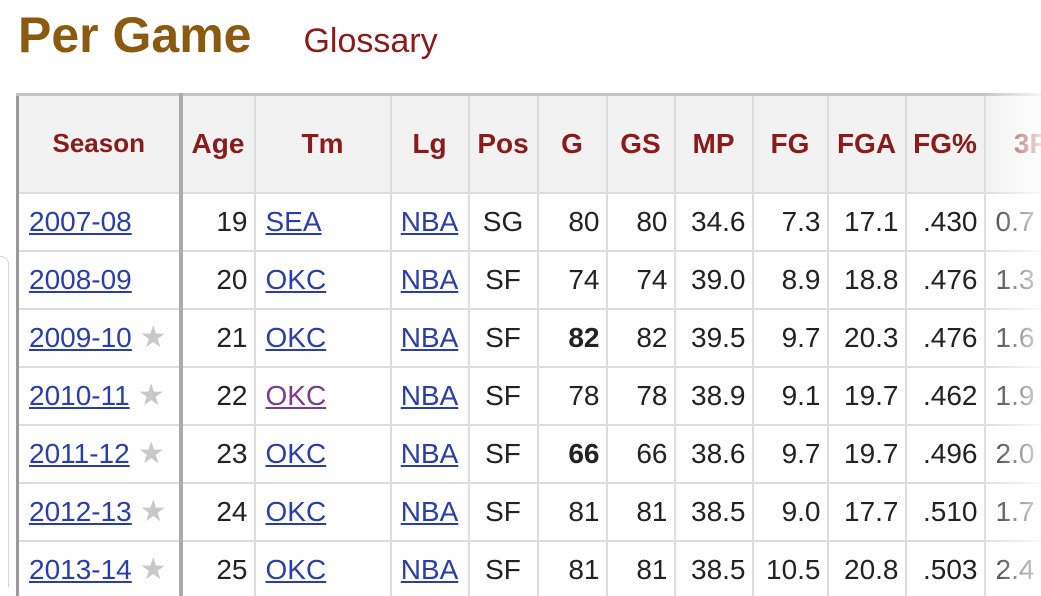 The height and width of the screenshot is (596, 1041). Describe the element at coordinates (640, 143) in the screenshot. I see `column-header-gs: GS` at that location.